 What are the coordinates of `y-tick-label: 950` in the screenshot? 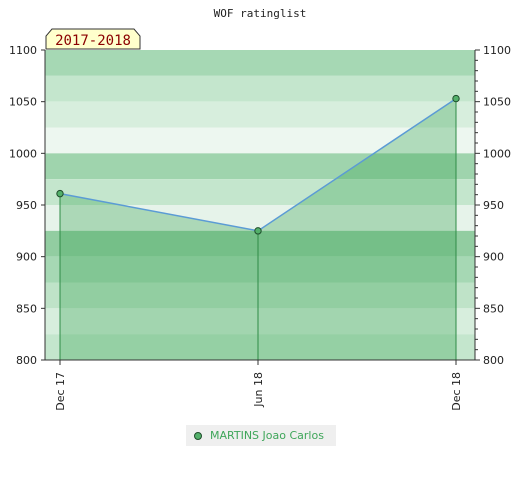 It's located at (26, 205).